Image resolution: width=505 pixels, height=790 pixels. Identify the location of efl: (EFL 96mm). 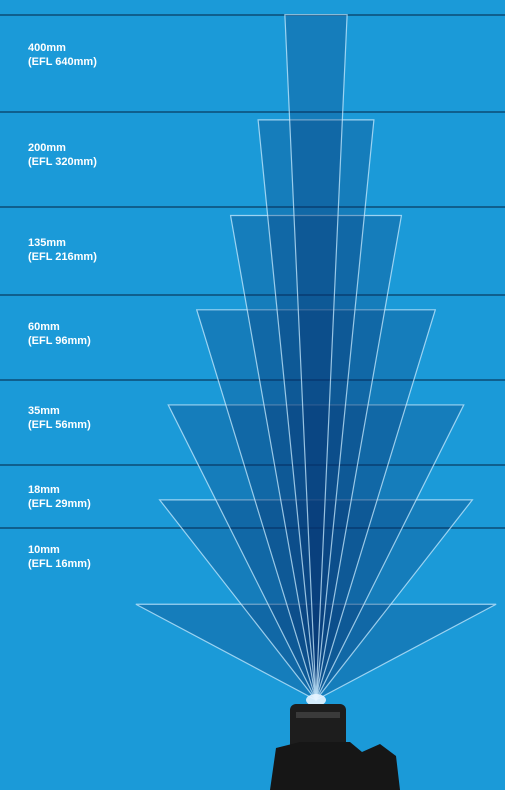
(59, 341).